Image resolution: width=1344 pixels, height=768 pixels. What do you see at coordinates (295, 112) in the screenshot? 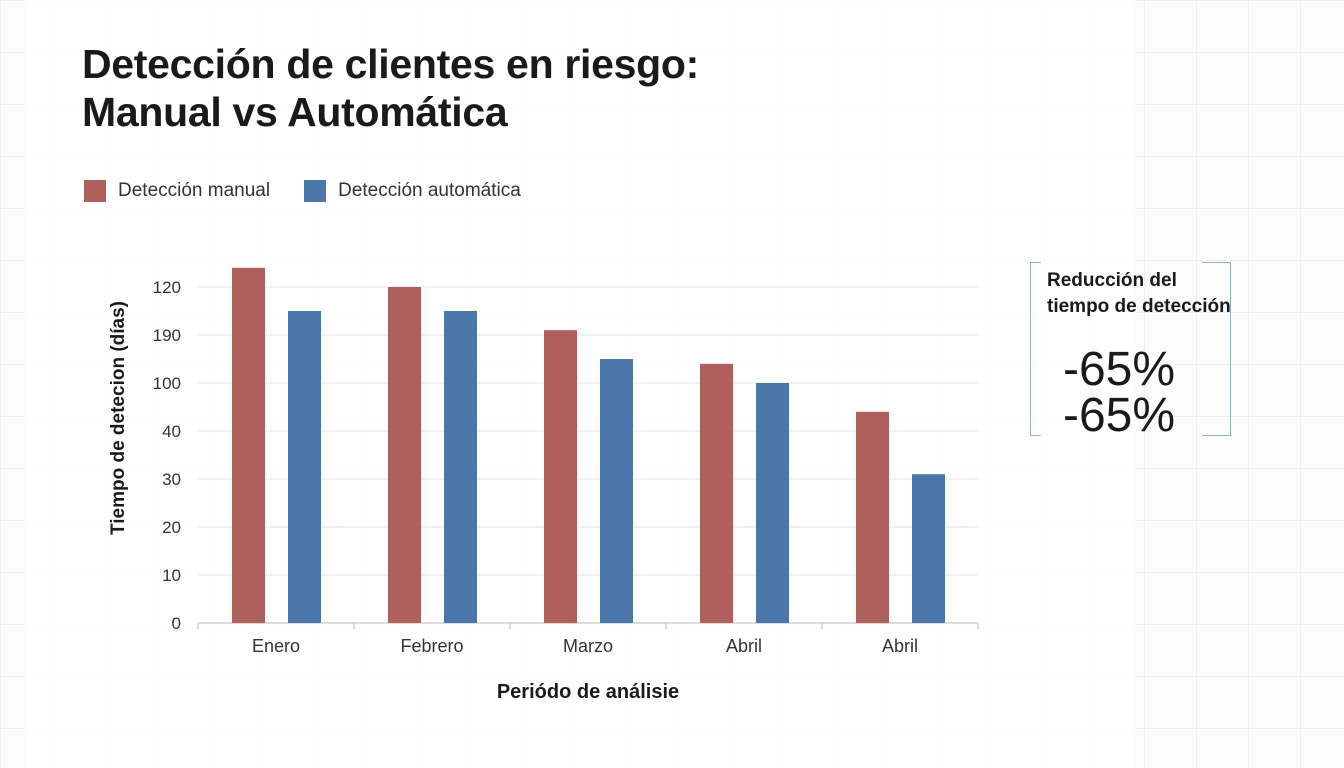
I see `chart-title-line-2: Manual vs Automática` at bounding box center [295, 112].